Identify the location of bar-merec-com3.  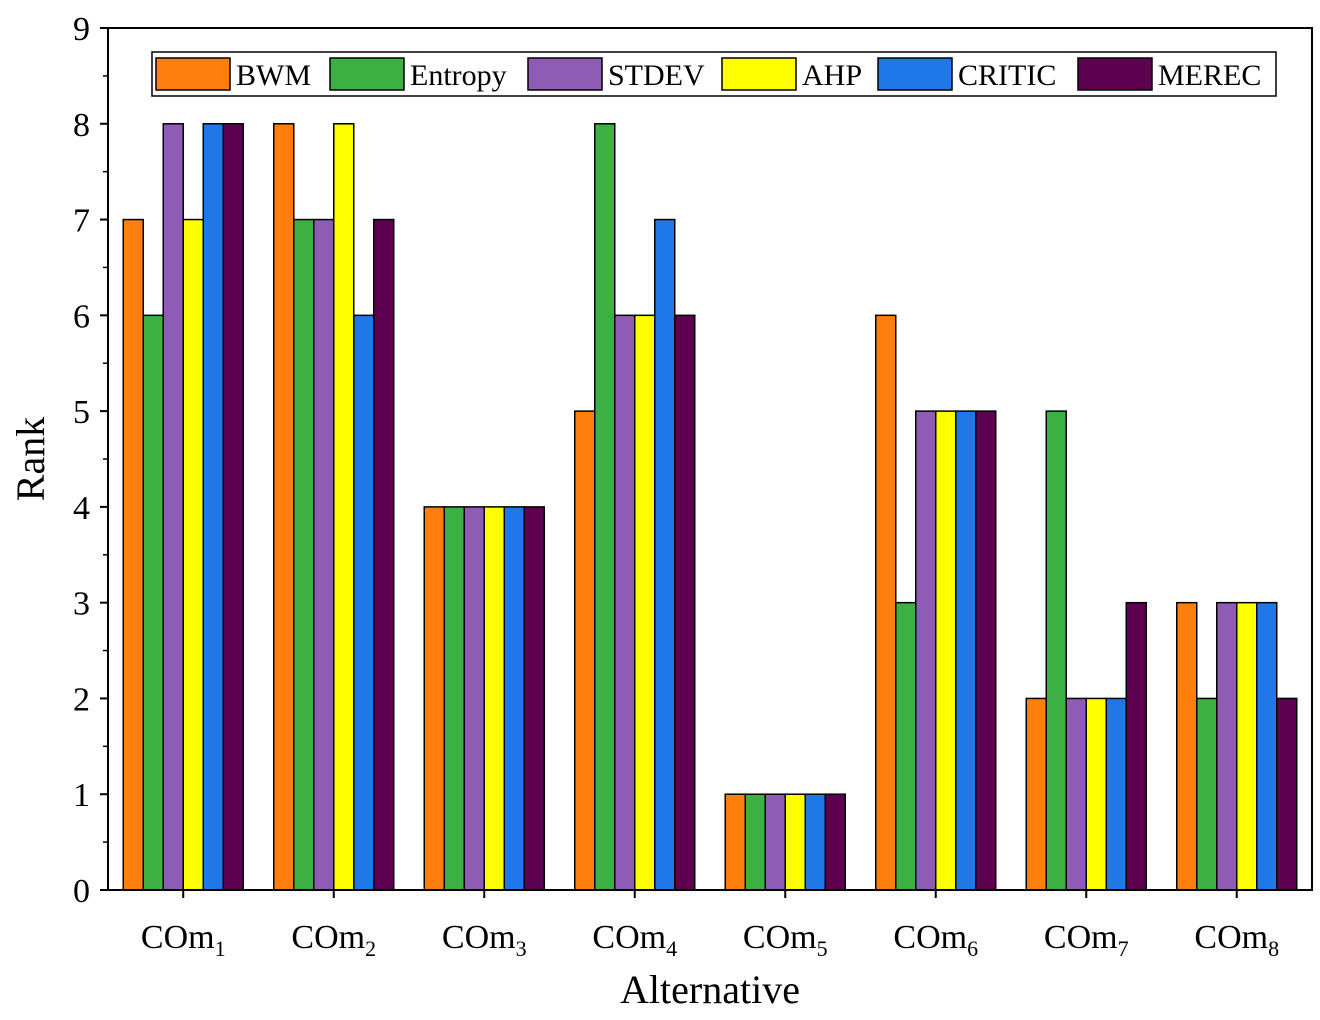
(534, 698).